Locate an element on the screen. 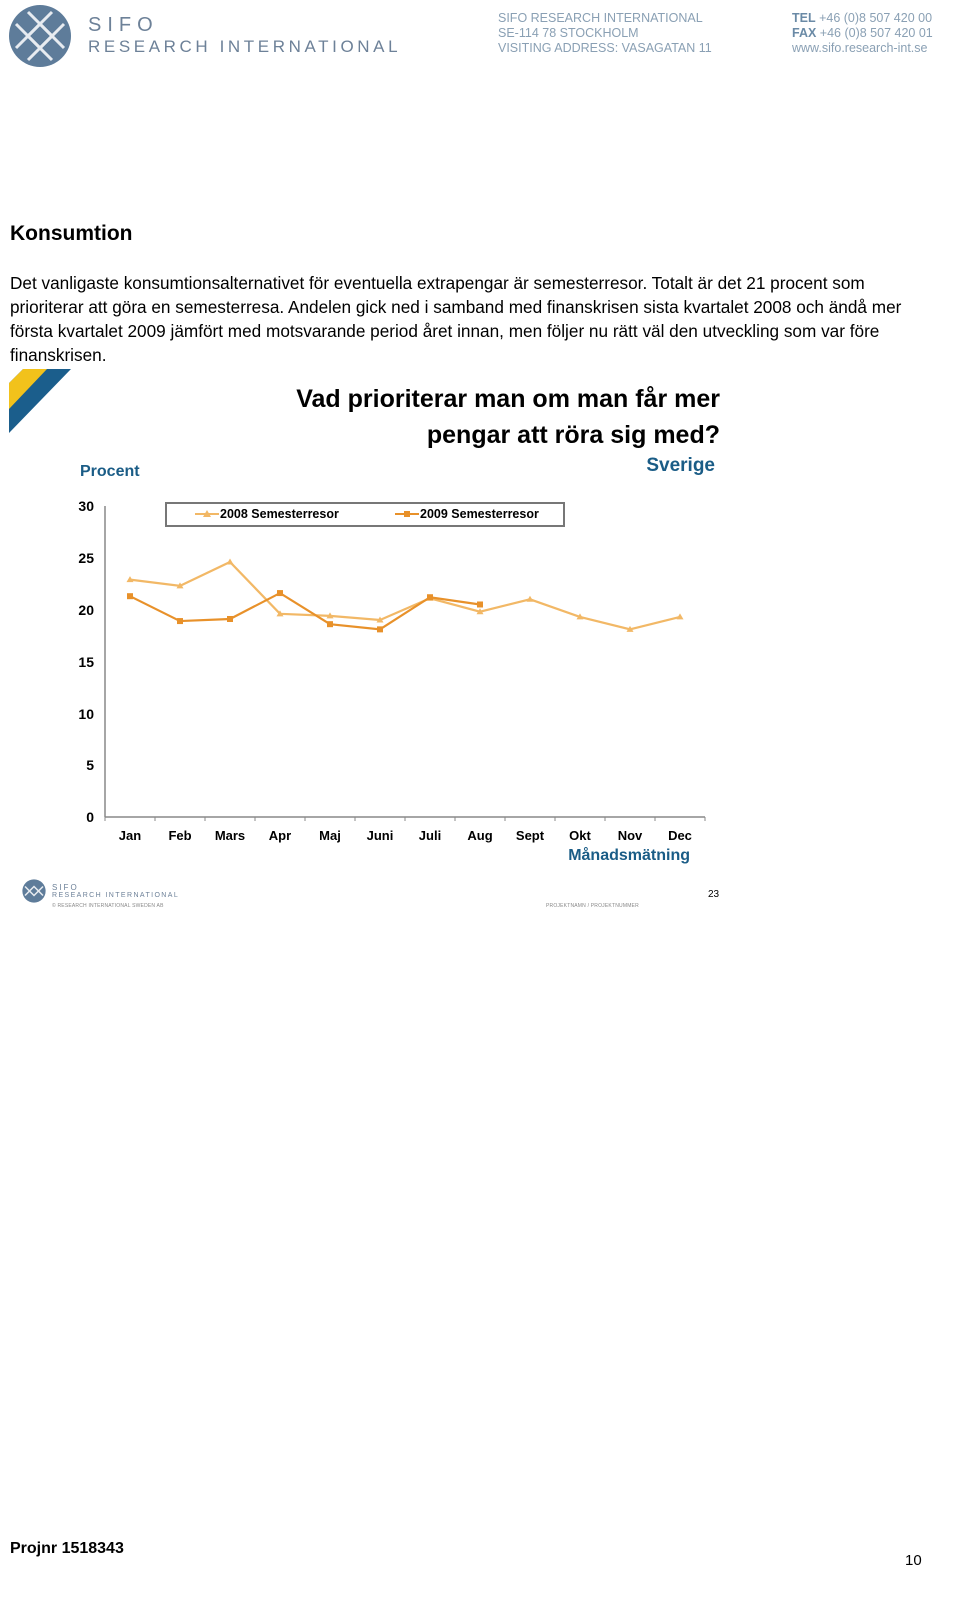 The height and width of the screenshot is (1618, 960). y-tick-label: 10 is located at coordinates (86, 714).